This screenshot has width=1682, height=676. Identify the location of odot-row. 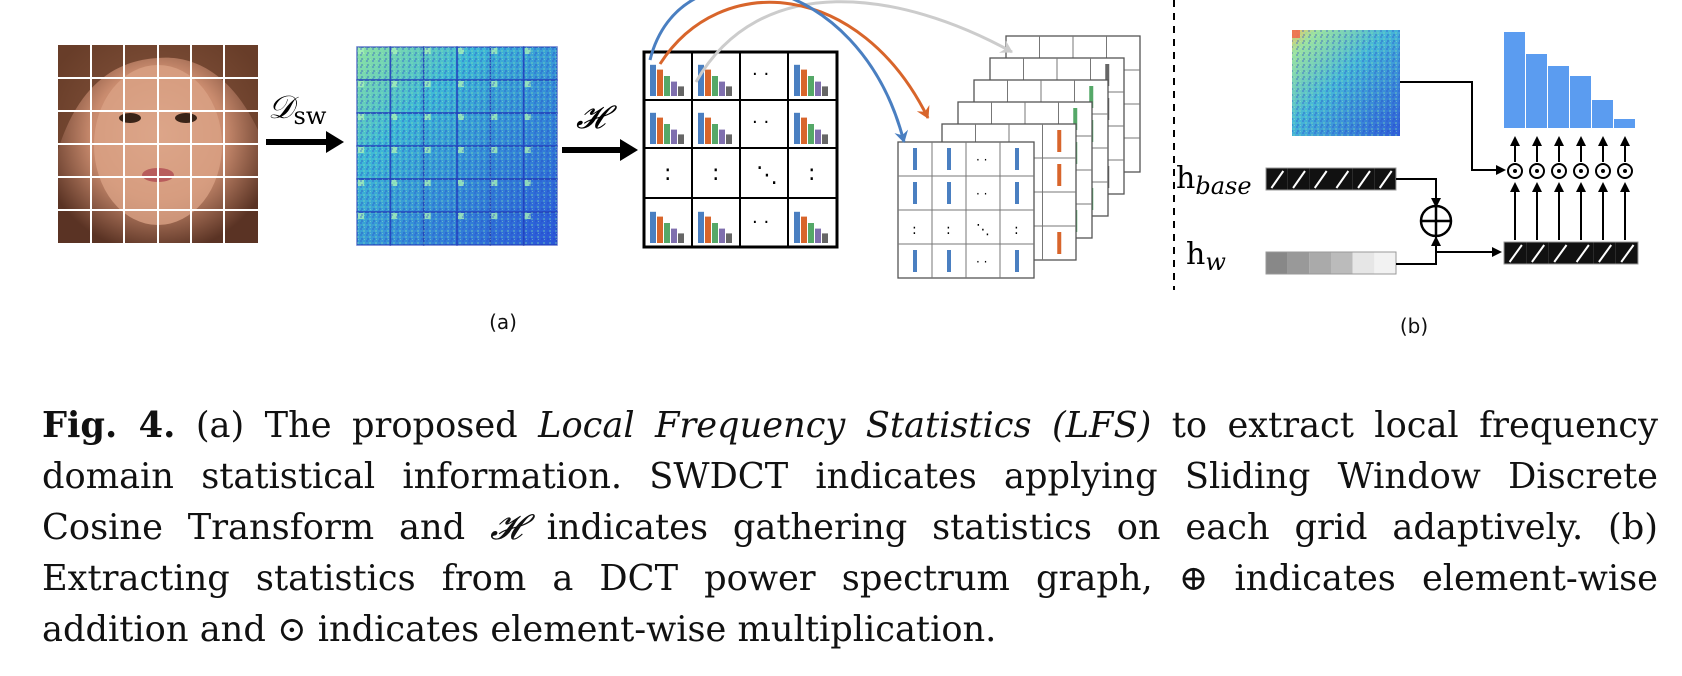
(1570, 188).